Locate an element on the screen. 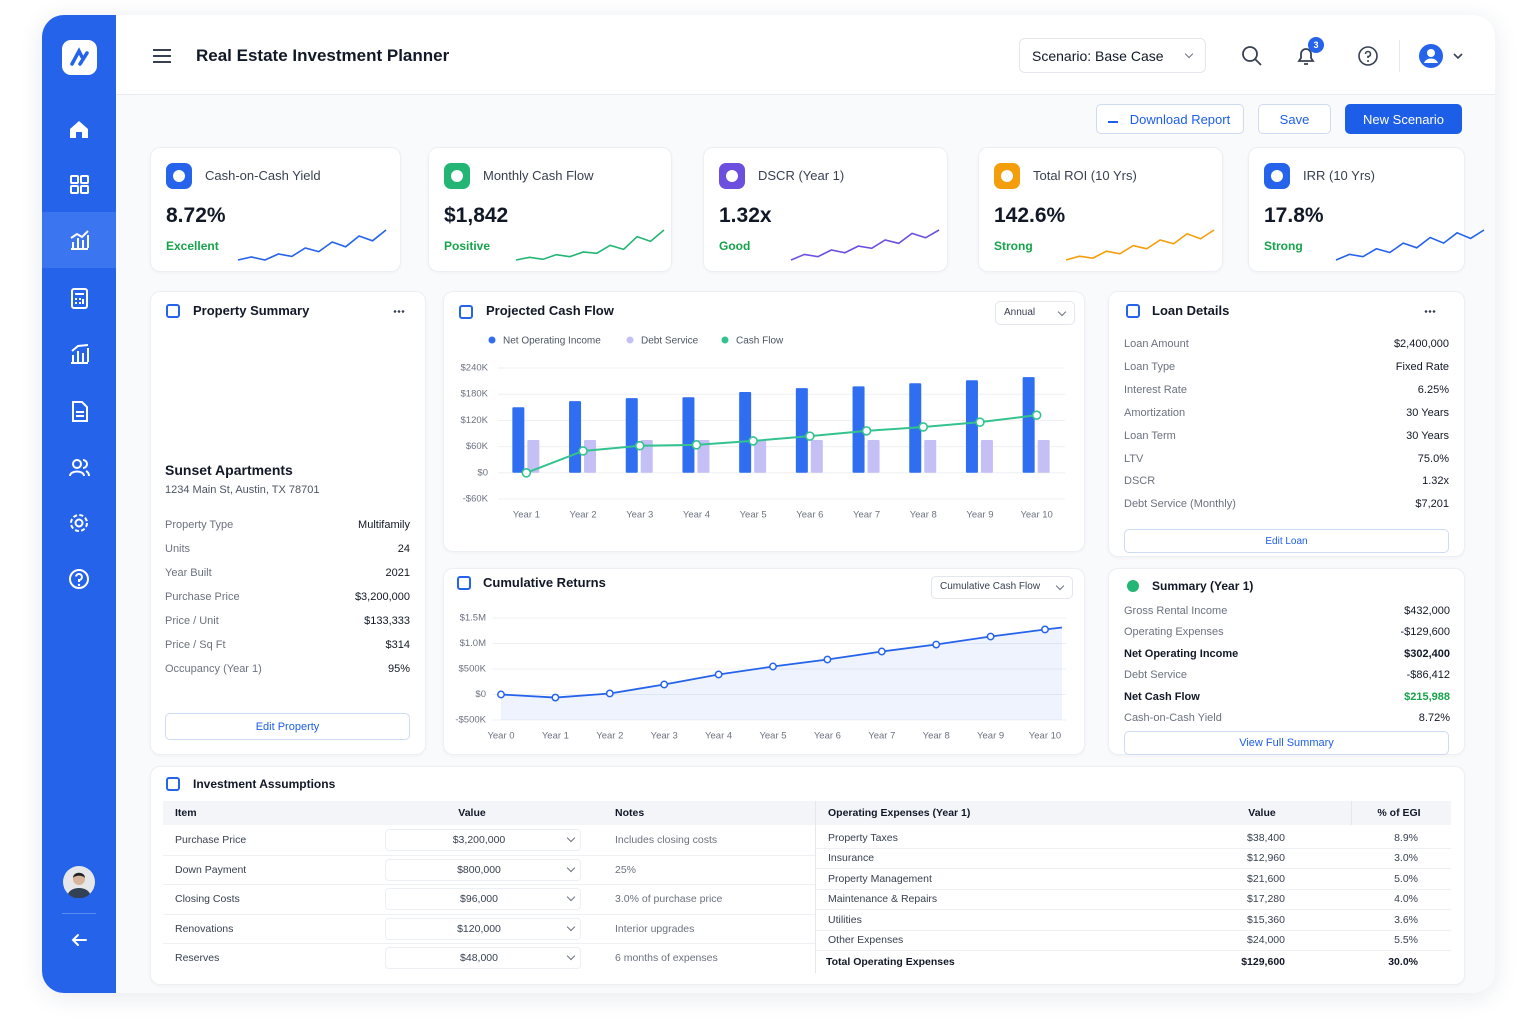 This screenshot has height=1024, width=1536. collapse-sidebar is located at coordinates (79, 940).